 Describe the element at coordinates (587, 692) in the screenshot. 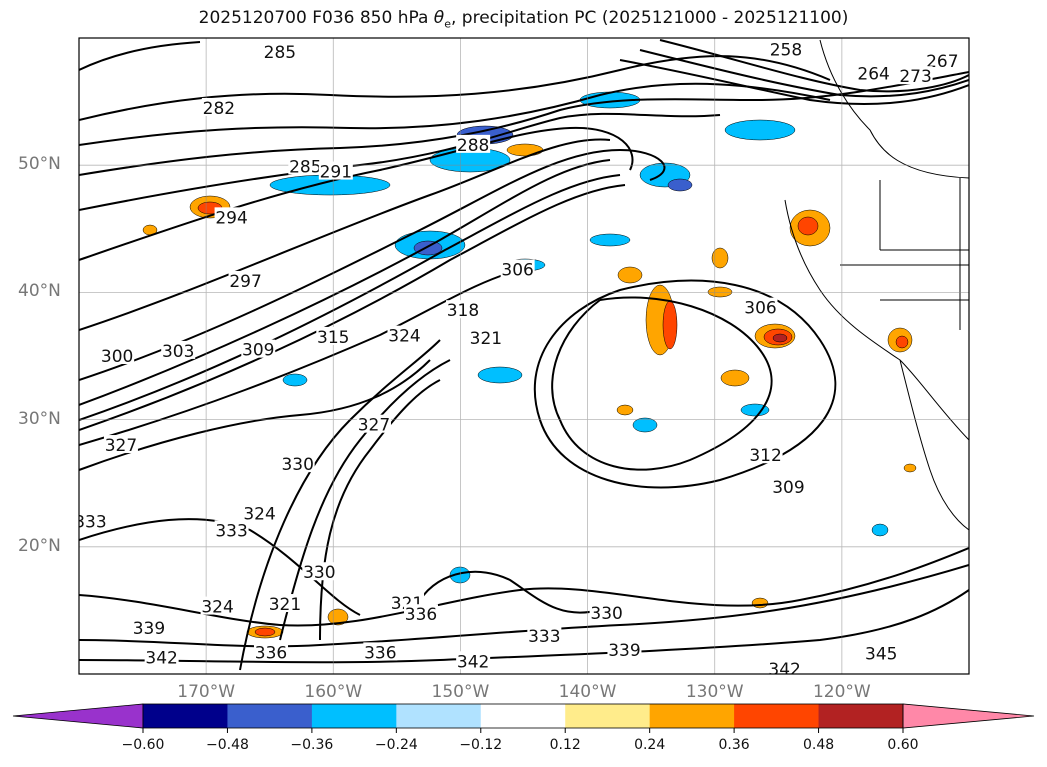

I see `lon-tick-label: 140°W` at that location.